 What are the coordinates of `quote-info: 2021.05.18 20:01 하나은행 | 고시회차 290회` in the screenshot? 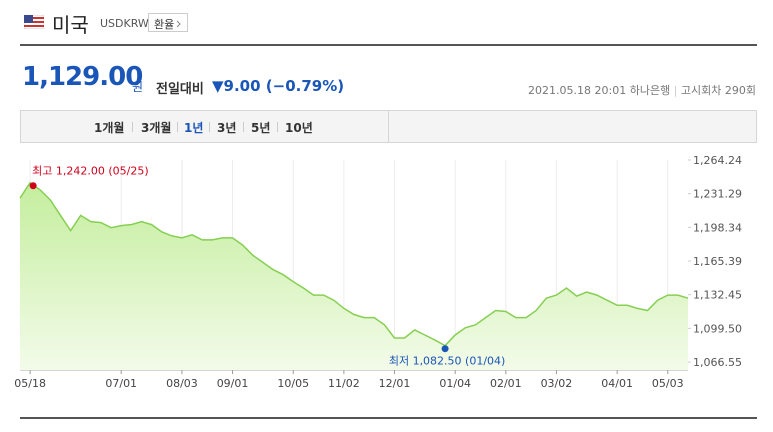 It's located at (642, 90).